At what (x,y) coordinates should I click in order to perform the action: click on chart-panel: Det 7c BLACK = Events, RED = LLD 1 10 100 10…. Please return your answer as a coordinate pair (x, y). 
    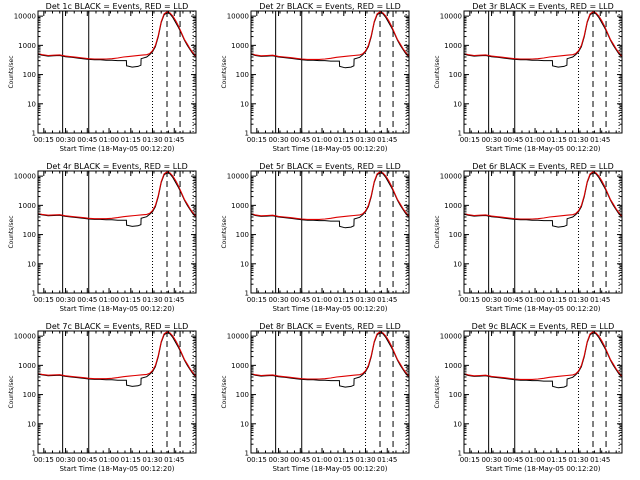
    Looking at the image, I should click on (102, 397).